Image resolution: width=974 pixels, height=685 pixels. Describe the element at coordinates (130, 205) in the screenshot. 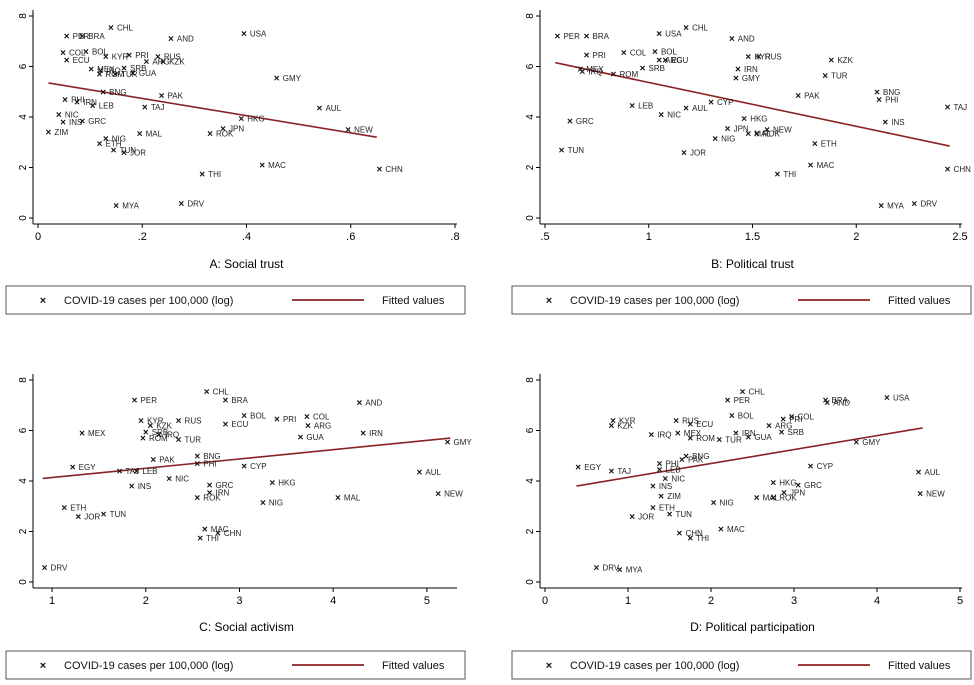

I see `data-point-label: MYA` at that location.